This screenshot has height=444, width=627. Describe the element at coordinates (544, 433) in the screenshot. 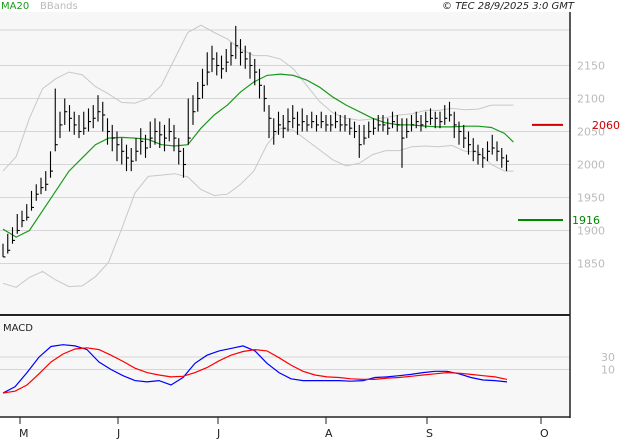

I see `x-tick-label: O` at that location.